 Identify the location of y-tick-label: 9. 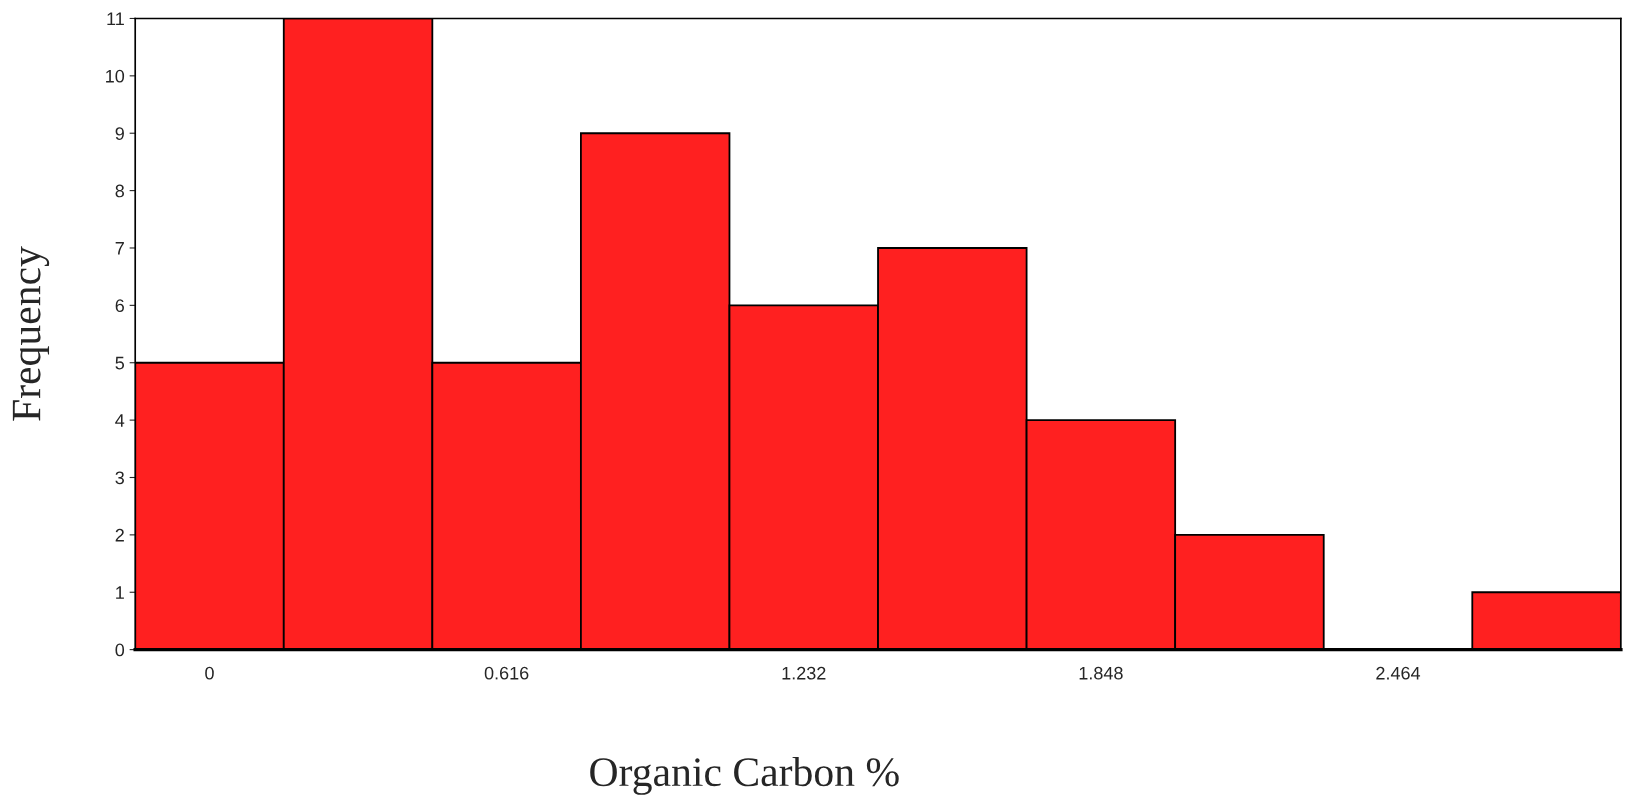
(119, 133).